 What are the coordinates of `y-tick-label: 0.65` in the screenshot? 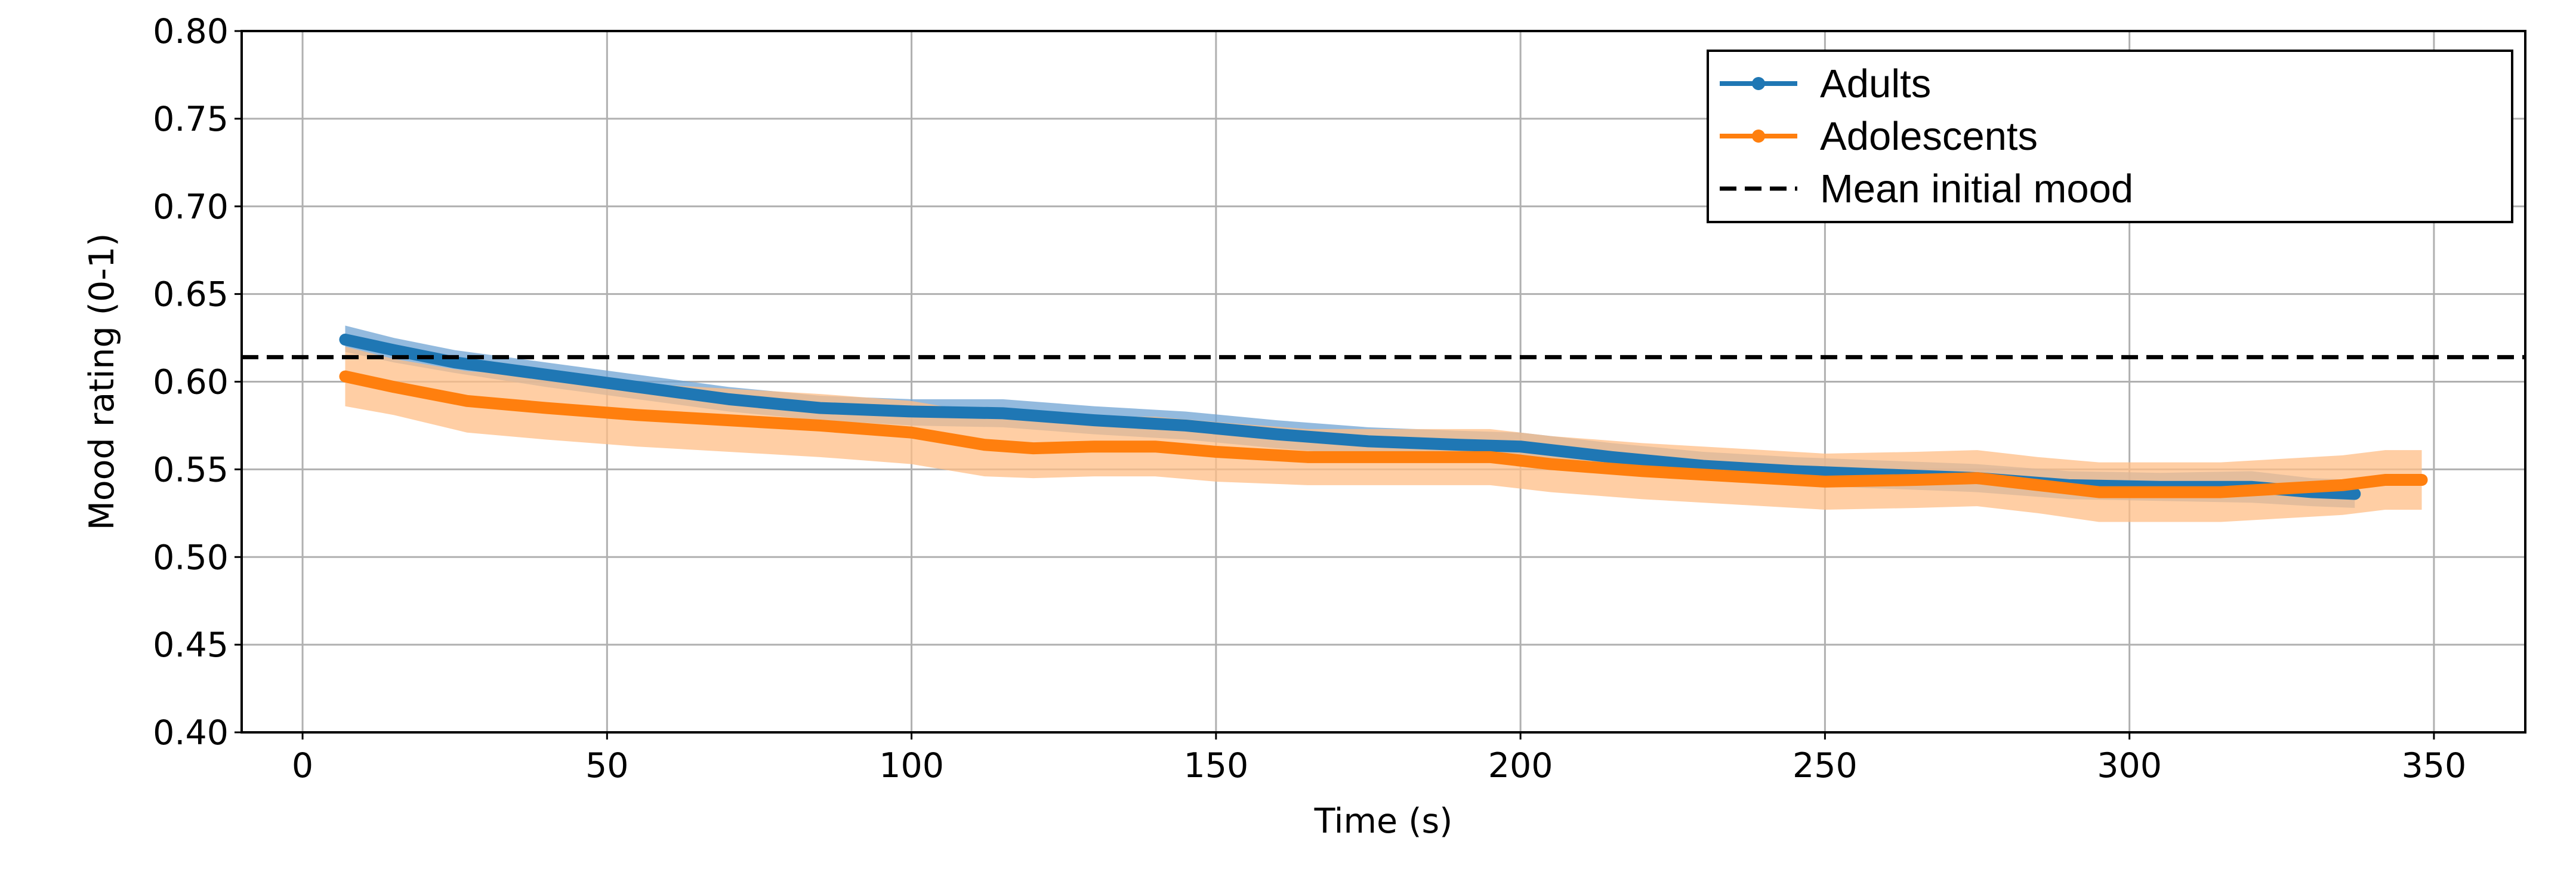 It's located at (191, 295).